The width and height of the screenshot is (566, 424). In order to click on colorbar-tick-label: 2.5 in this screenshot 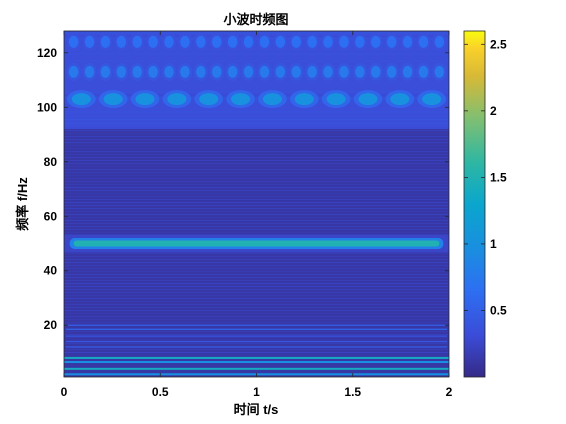, I will do `click(498, 44)`.